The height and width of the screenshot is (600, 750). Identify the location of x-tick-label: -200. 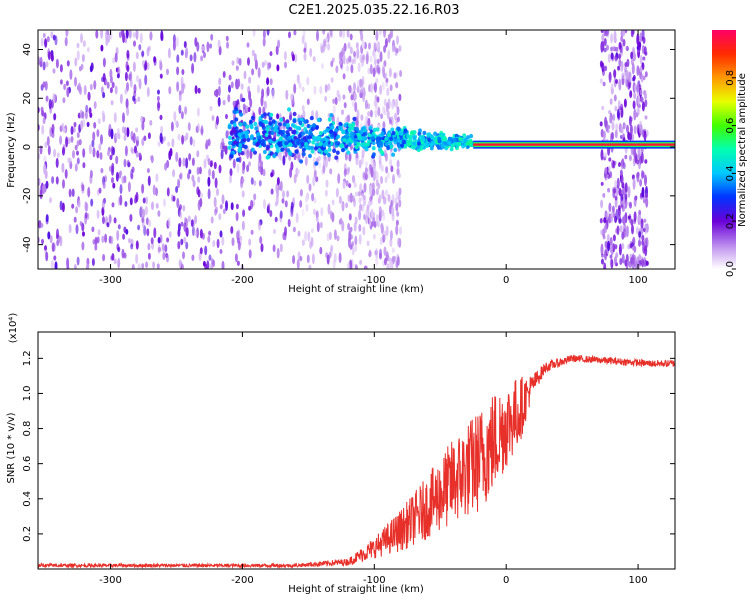
(242, 280).